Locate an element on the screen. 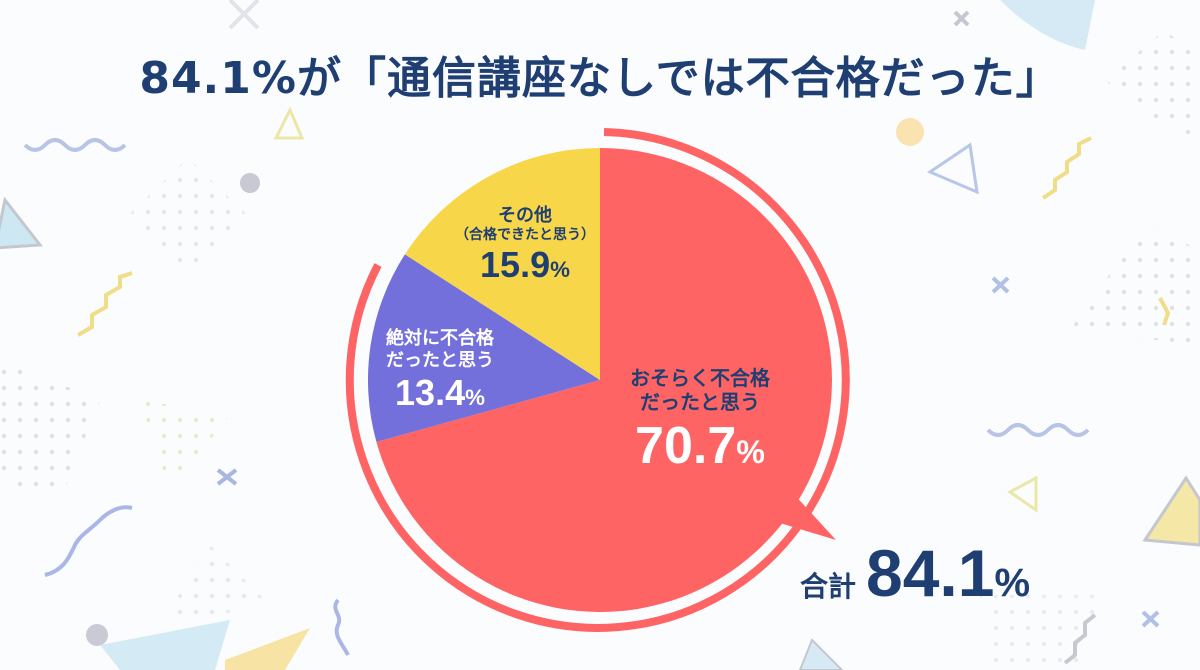 The height and width of the screenshot is (670, 1200). chart-title: 84.1%が「通信講座なしでは不合格だった」 is located at coordinates (600, 78).